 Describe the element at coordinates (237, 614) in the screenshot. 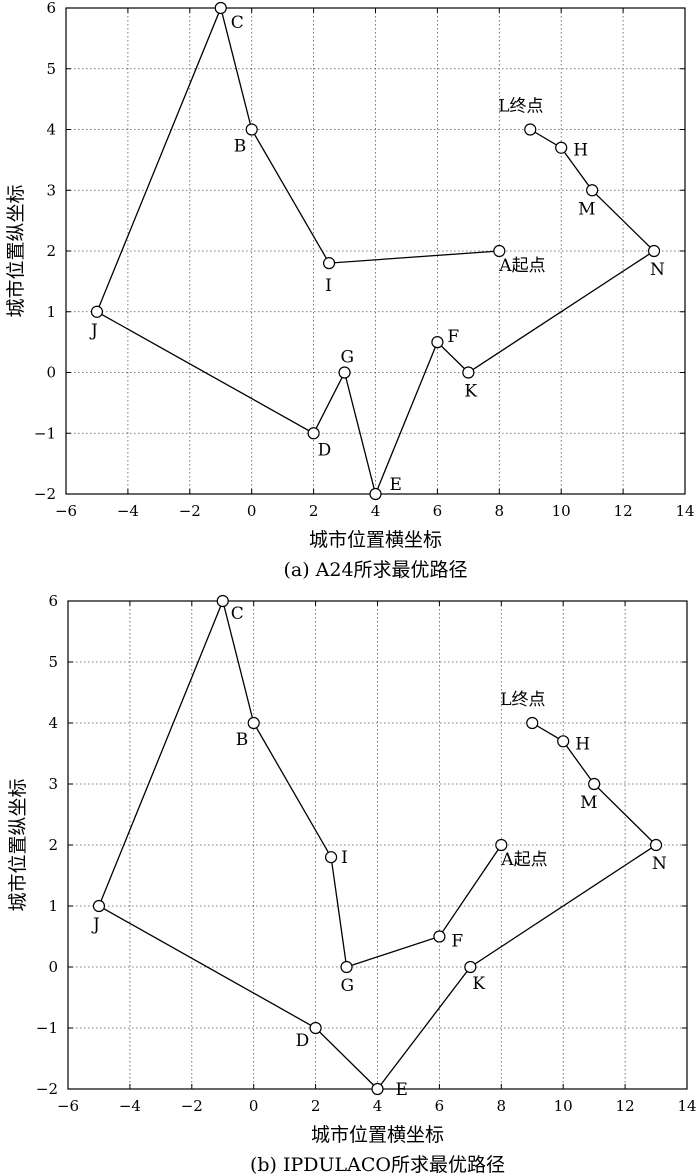

I see `city-label: C` at that location.